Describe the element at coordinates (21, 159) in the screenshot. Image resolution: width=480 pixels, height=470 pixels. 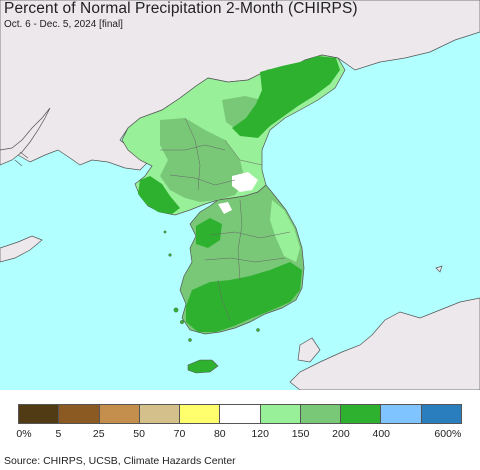
I see `coastline-detail` at that location.